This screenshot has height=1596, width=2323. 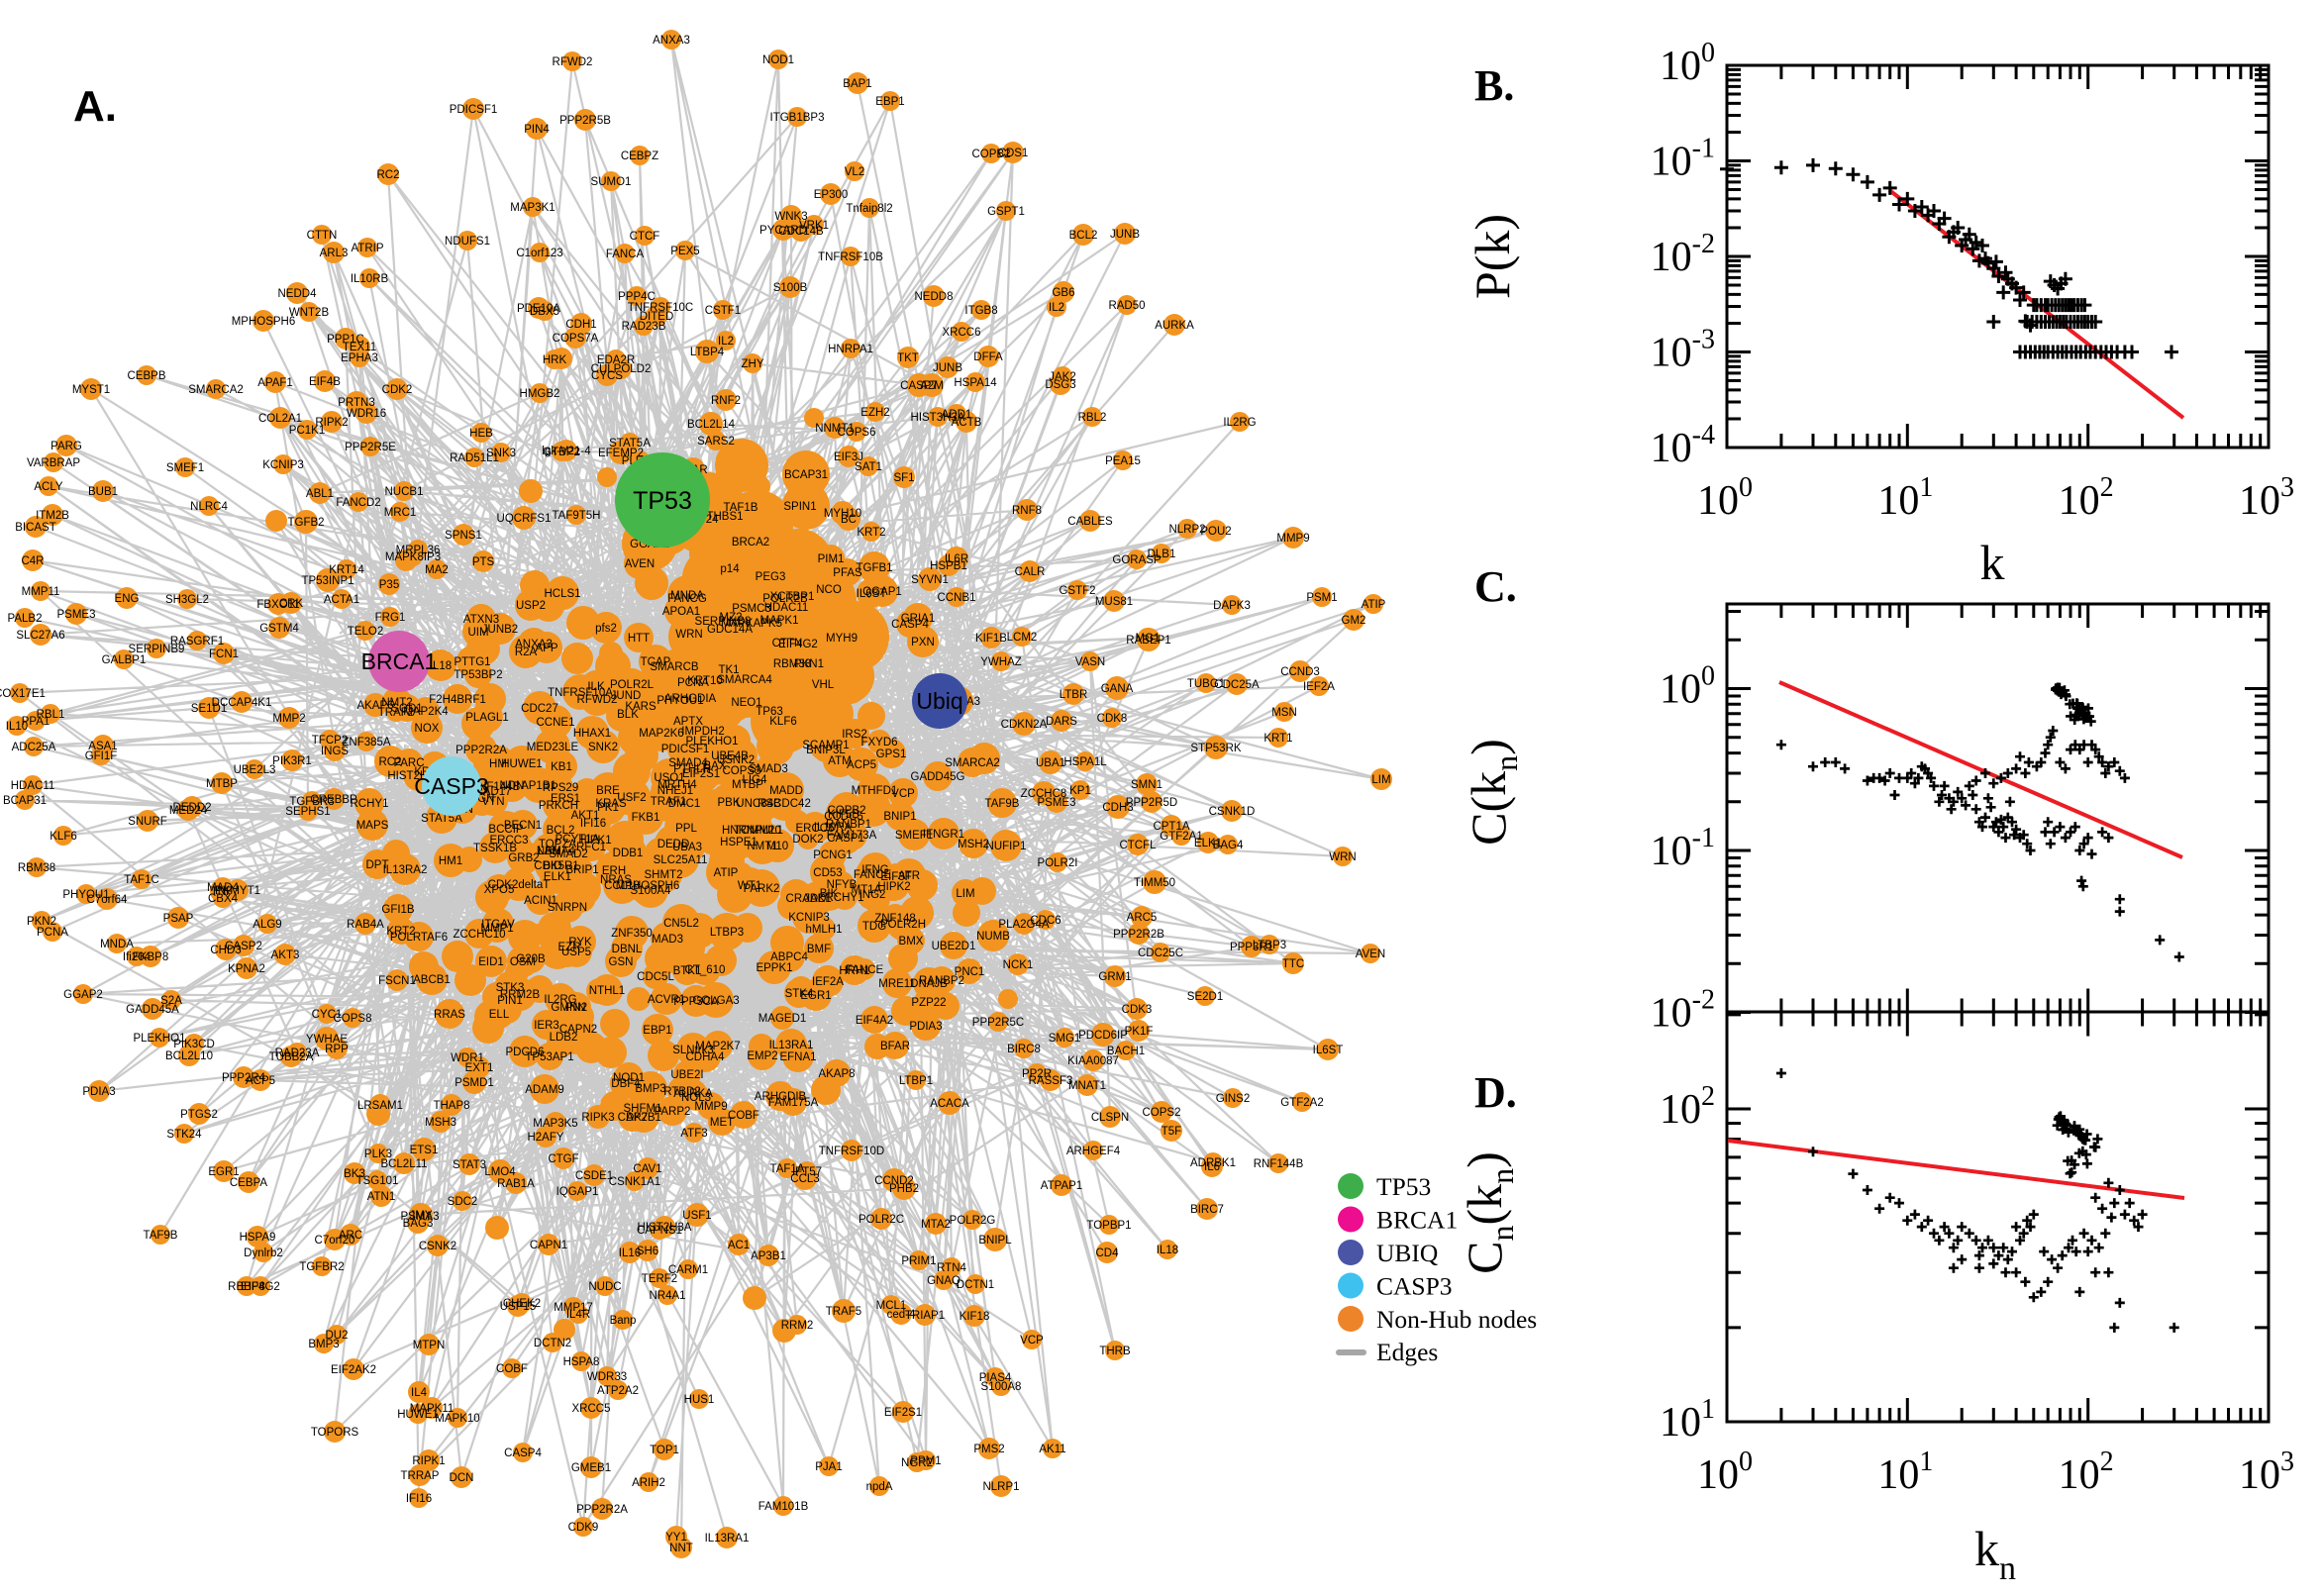 What do you see at coordinates (976, 383) in the screenshot?
I see `svg-text: HSPA14` at bounding box center [976, 383].